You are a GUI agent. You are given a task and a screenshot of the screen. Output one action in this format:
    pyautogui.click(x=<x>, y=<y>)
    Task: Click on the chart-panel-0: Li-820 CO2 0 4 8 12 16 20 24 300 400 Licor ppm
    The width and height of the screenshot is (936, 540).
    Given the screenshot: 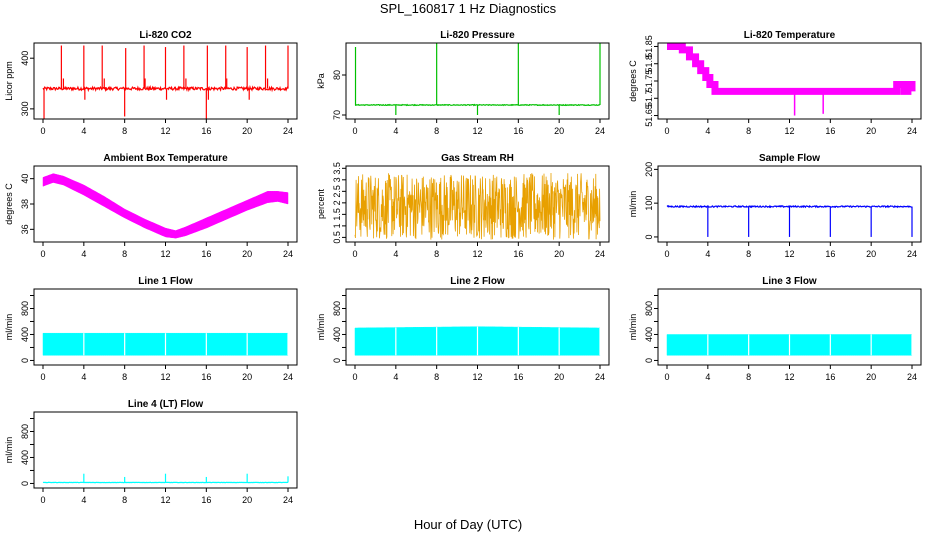 What is the action you would take?
    pyautogui.click(x=151, y=83)
    